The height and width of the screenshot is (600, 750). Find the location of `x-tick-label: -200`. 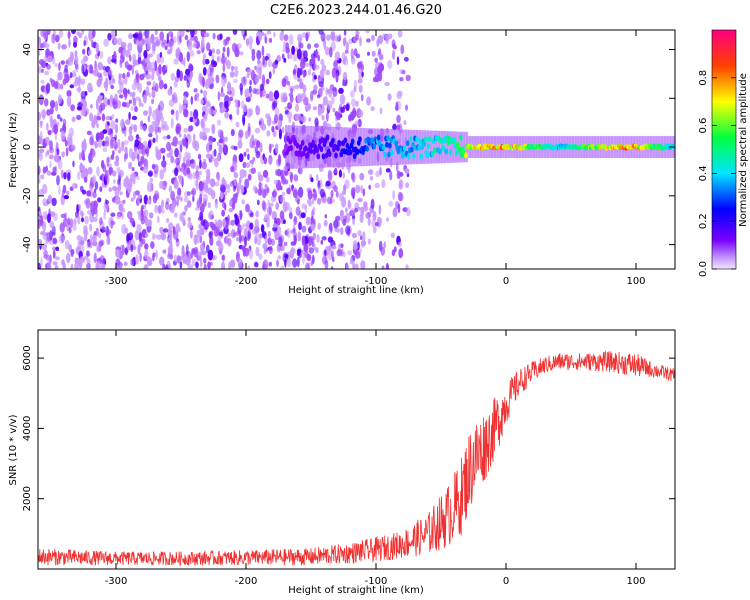

x-tick-label: -200 is located at coordinates (246, 581).